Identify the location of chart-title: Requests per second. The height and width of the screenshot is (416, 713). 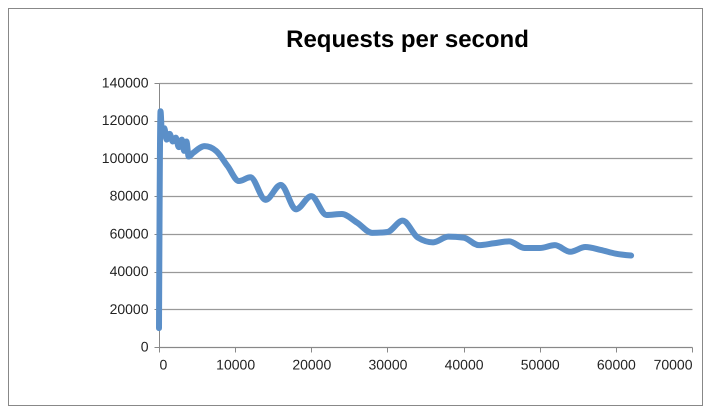
(407, 39).